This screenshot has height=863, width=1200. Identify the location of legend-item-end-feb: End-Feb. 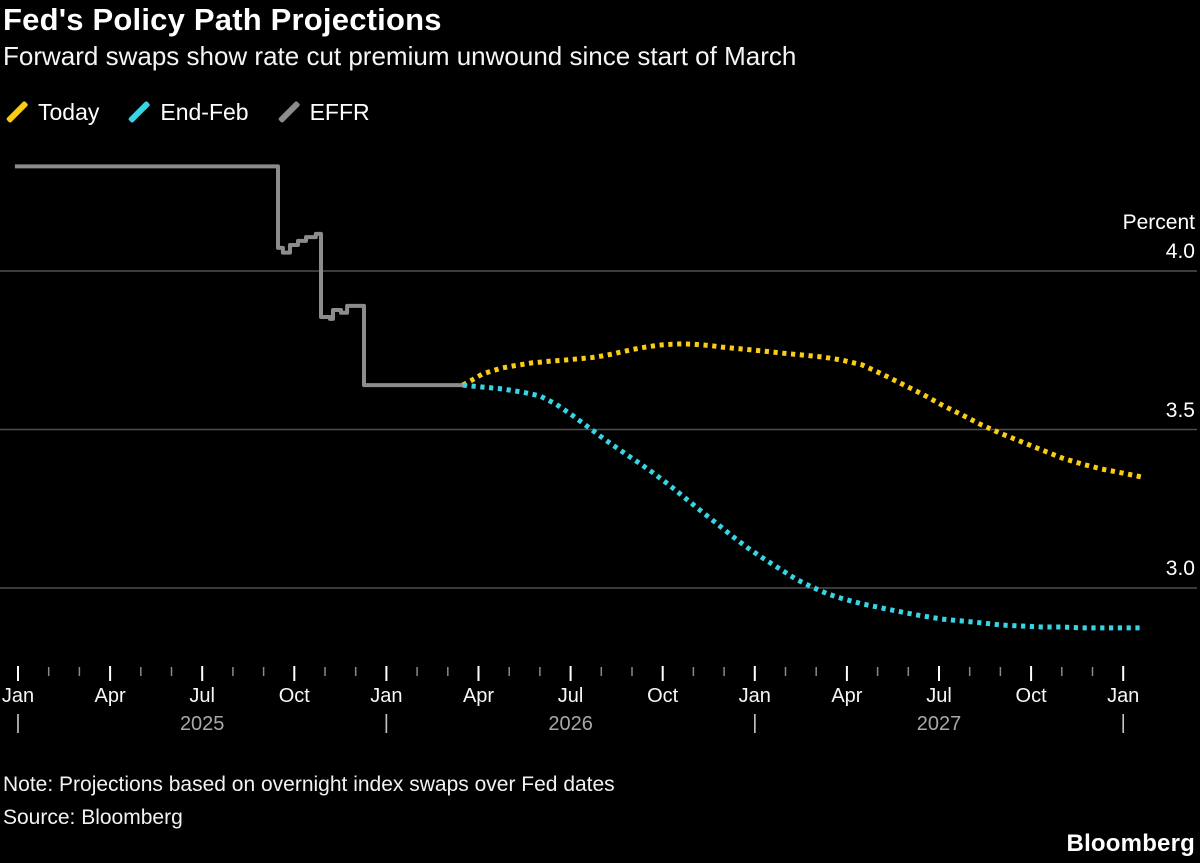
(187, 112).